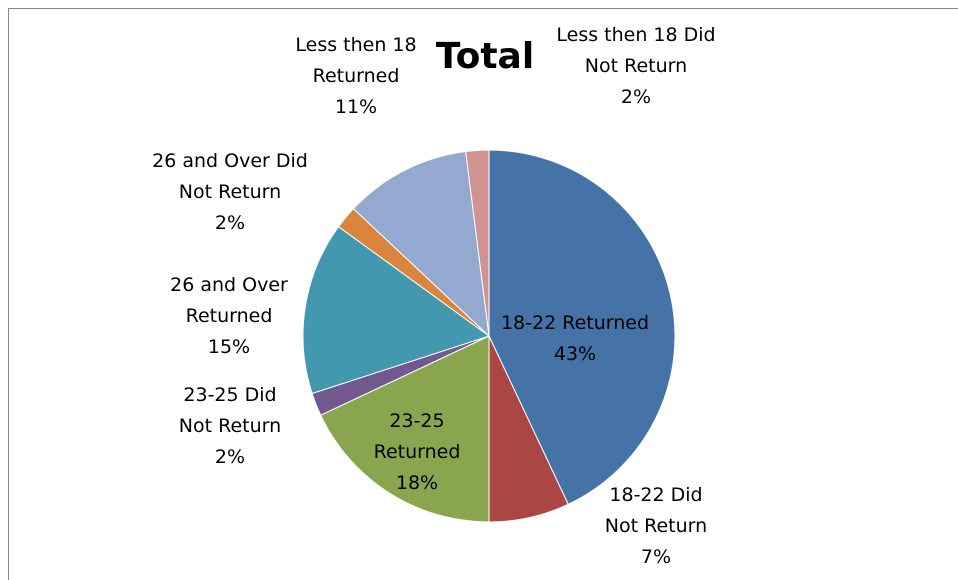 The height and width of the screenshot is (580, 958). I want to click on slice-label: 23-25 Returned 18%, so click(417, 452).